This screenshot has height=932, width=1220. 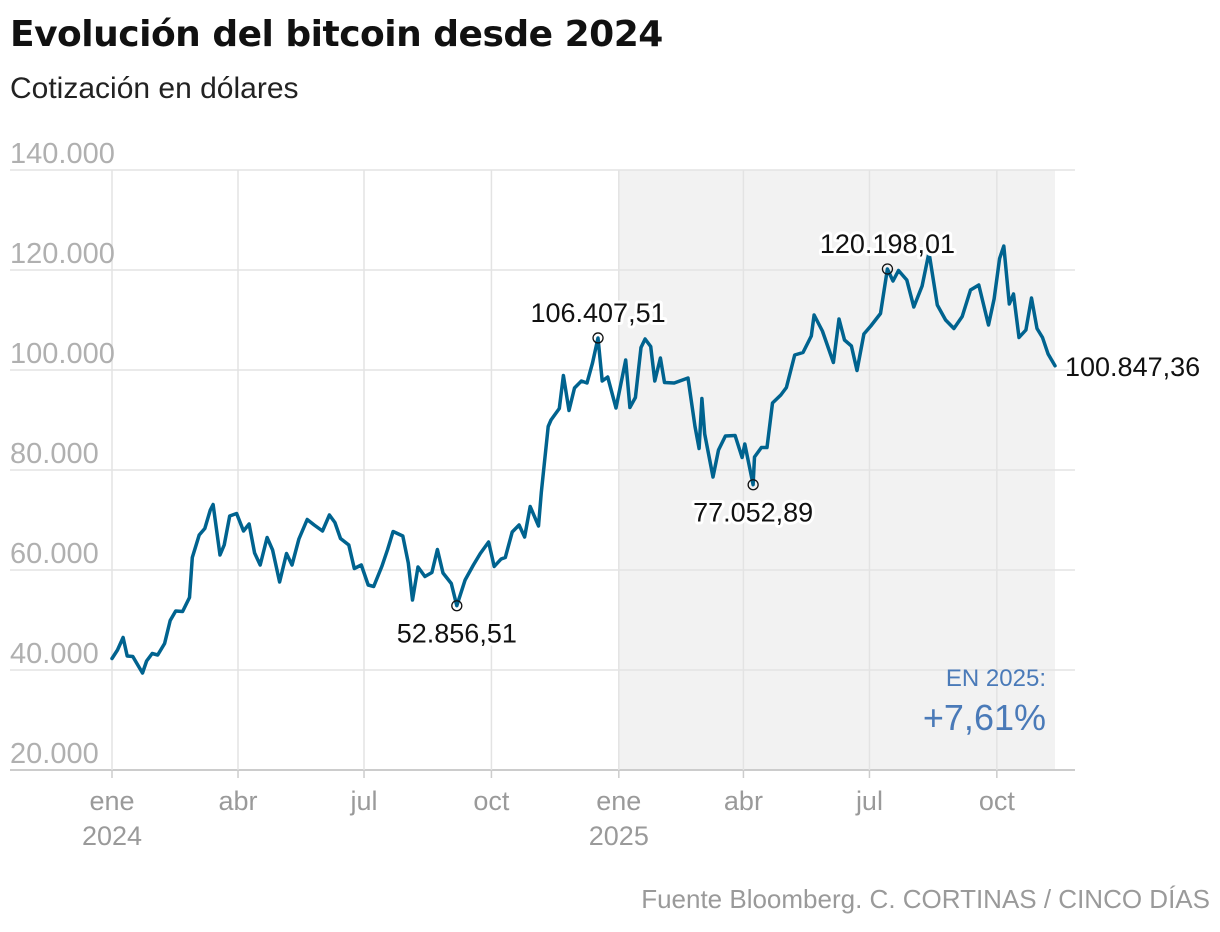 I want to click on ytd-caption: EN 2025:, so click(x=996, y=678).